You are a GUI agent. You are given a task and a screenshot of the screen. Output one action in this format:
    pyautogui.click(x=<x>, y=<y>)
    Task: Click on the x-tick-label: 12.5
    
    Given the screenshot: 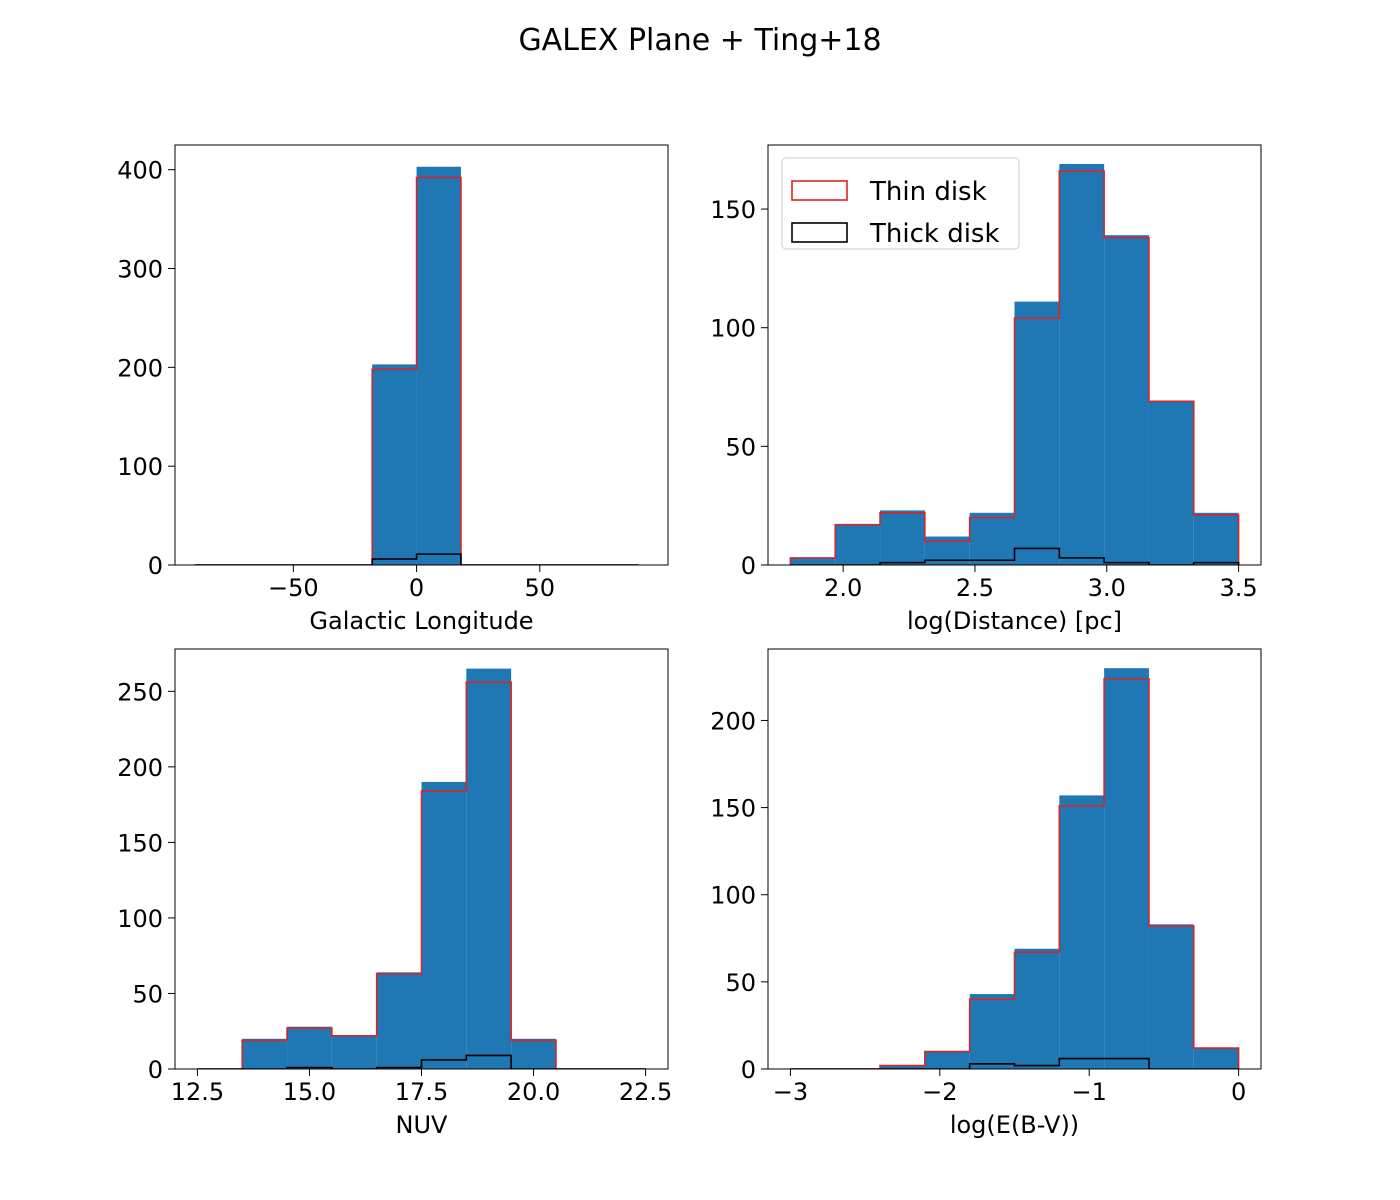 What is the action you would take?
    pyautogui.click(x=197, y=1092)
    